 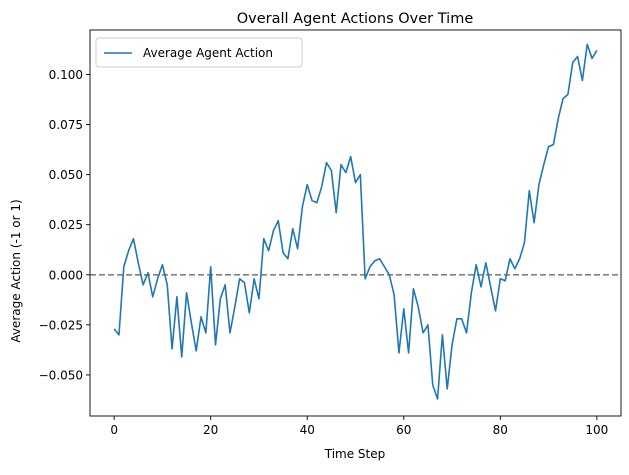 What do you see at coordinates (66, 75) in the screenshot?
I see `y-tick-label: 0.100` at bounding box center [66, 75].